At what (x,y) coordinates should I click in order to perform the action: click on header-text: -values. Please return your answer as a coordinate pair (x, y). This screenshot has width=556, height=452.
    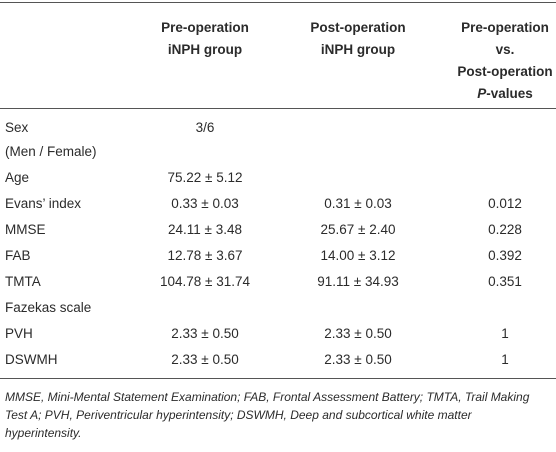
    Looking at the image, I should click on (509, 93).